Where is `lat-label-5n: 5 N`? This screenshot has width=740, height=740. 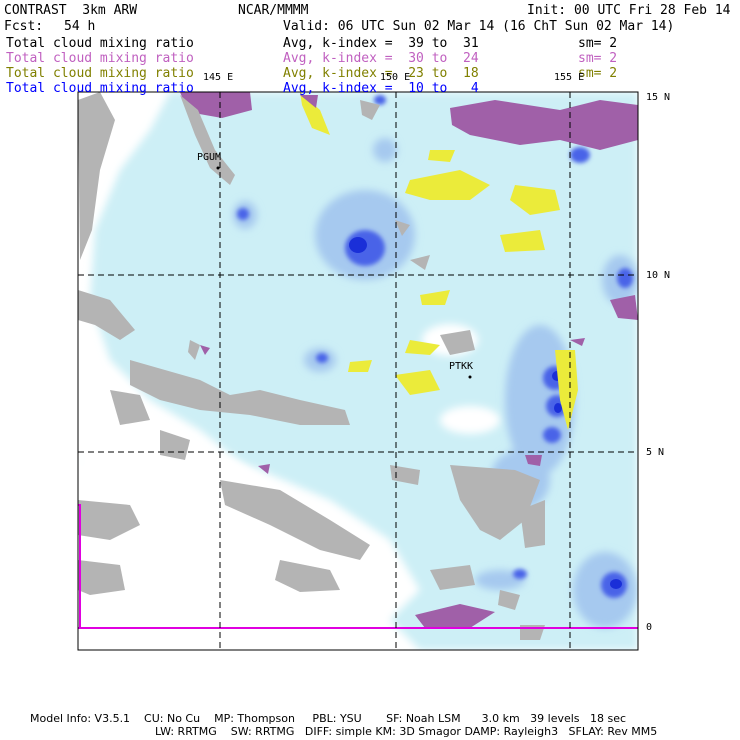 lat-label-5n: 5 N is located at coordinates (655, 452).